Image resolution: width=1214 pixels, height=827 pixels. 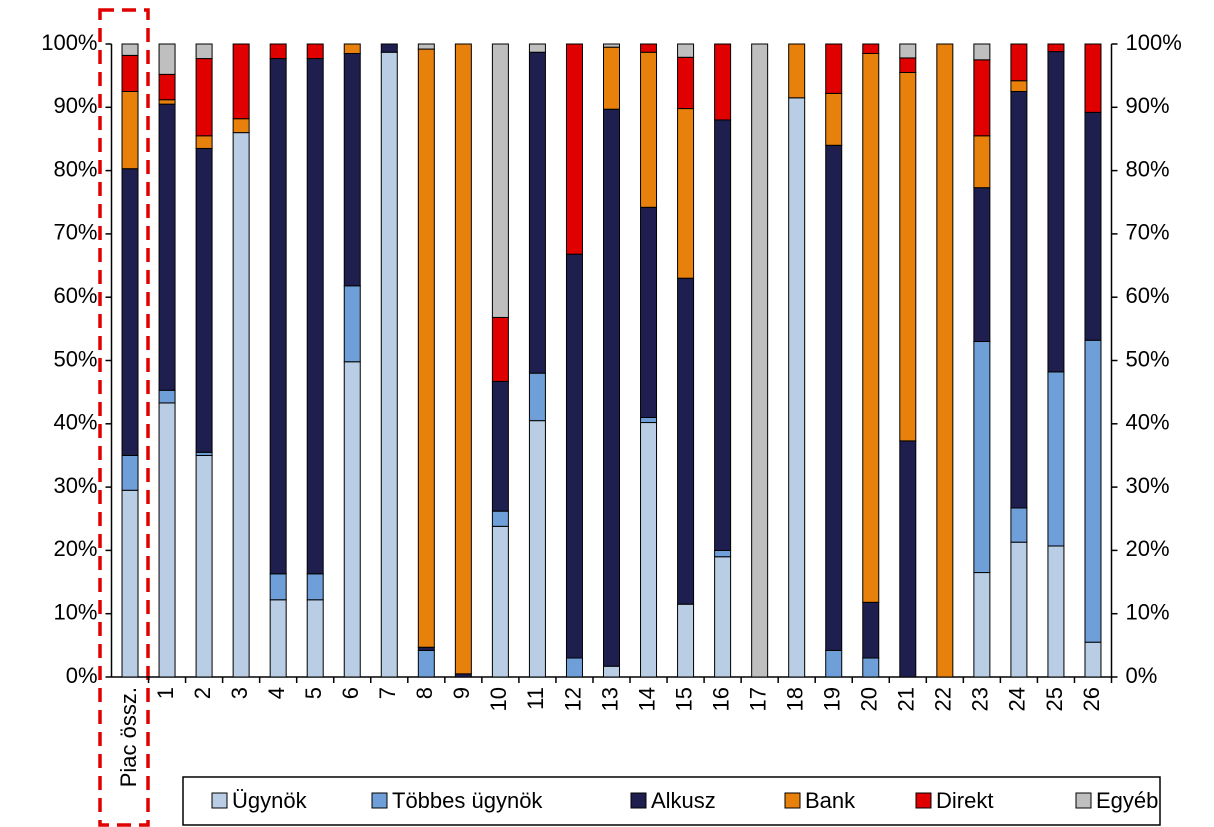 What do you see at coordinates (1127, 800) in the screenshot?
I see `legend-label: Egyéb` at bounding box center [1127, 800].